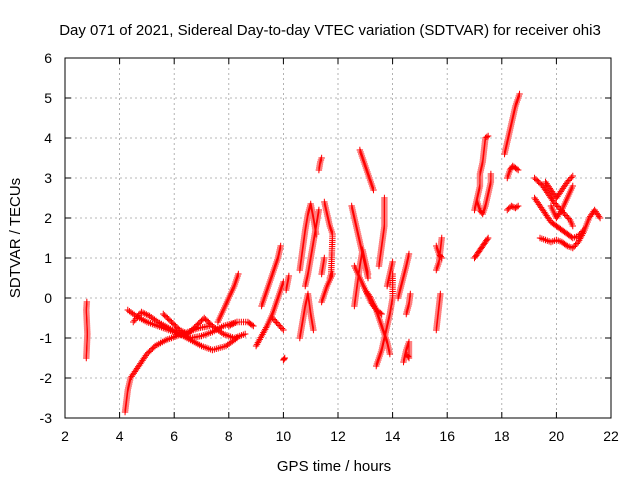 Image resolution: width=640 pixels, height=480 pixels. I want to click on x-axis-title: GPS time / hours, so click(334, 466).